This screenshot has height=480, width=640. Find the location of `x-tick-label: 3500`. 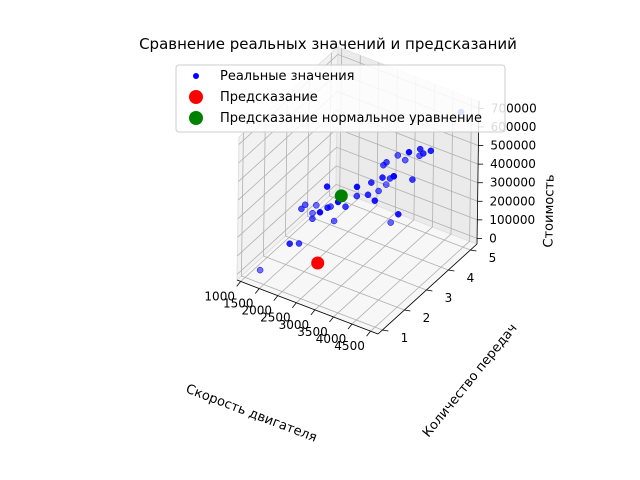

x-tick-label: 3500 is located at coordinates (312, 332).